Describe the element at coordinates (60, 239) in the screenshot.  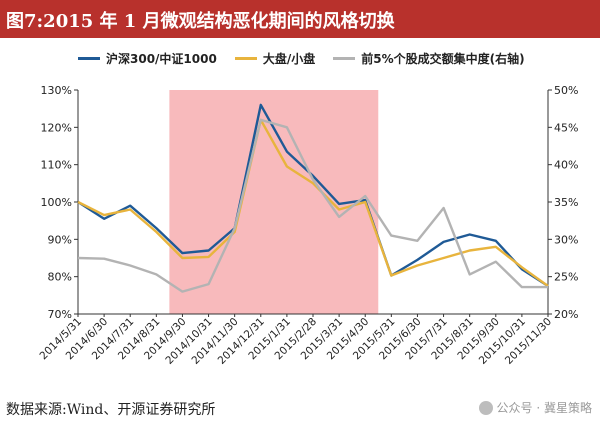
I see `y-left-tick-label: 90%` at that location.